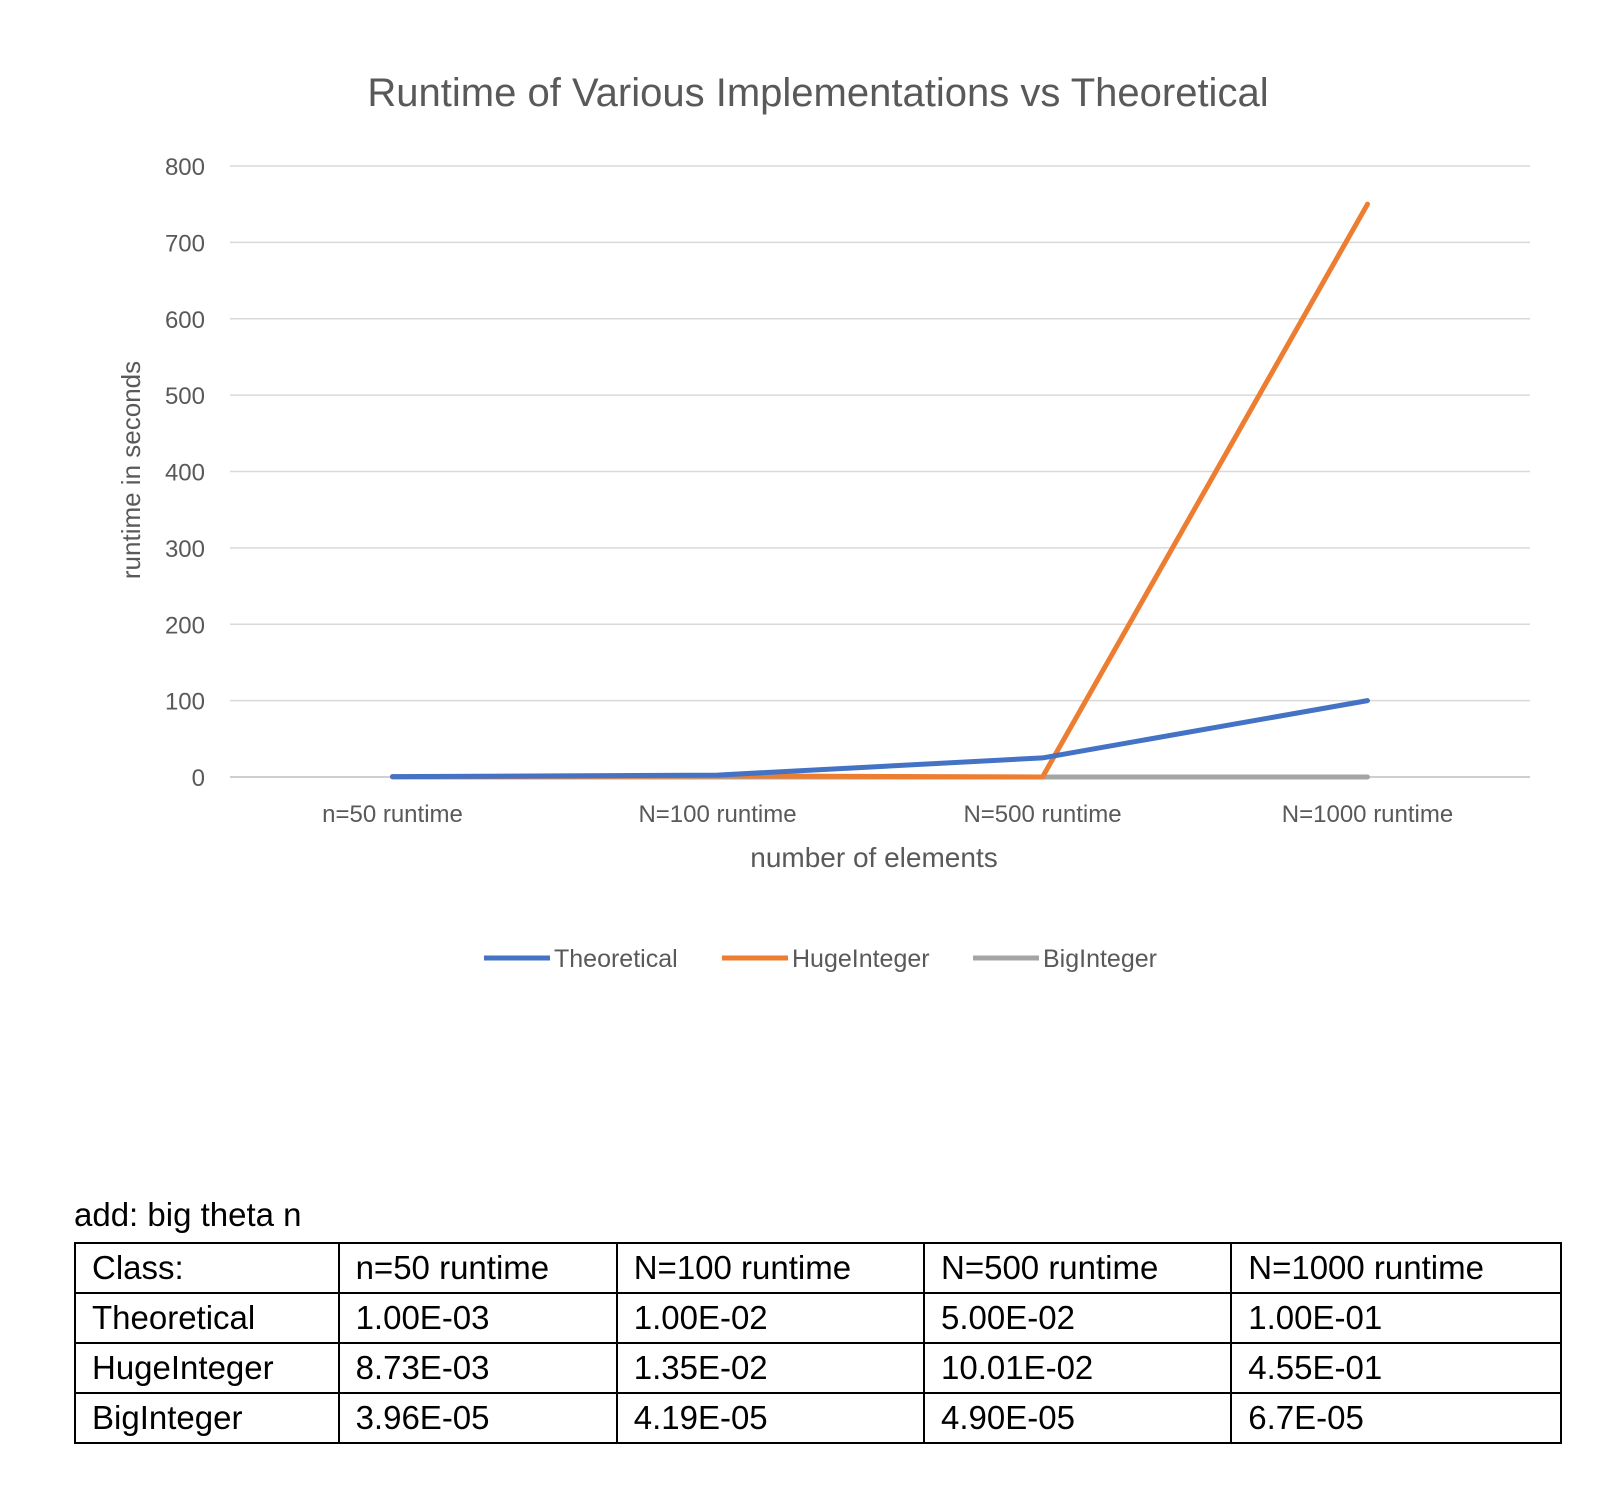 Image resolution: width=1608 pixels, height=1486 pixels. I want to click on y-tick-label: 500, so click(185, 396).